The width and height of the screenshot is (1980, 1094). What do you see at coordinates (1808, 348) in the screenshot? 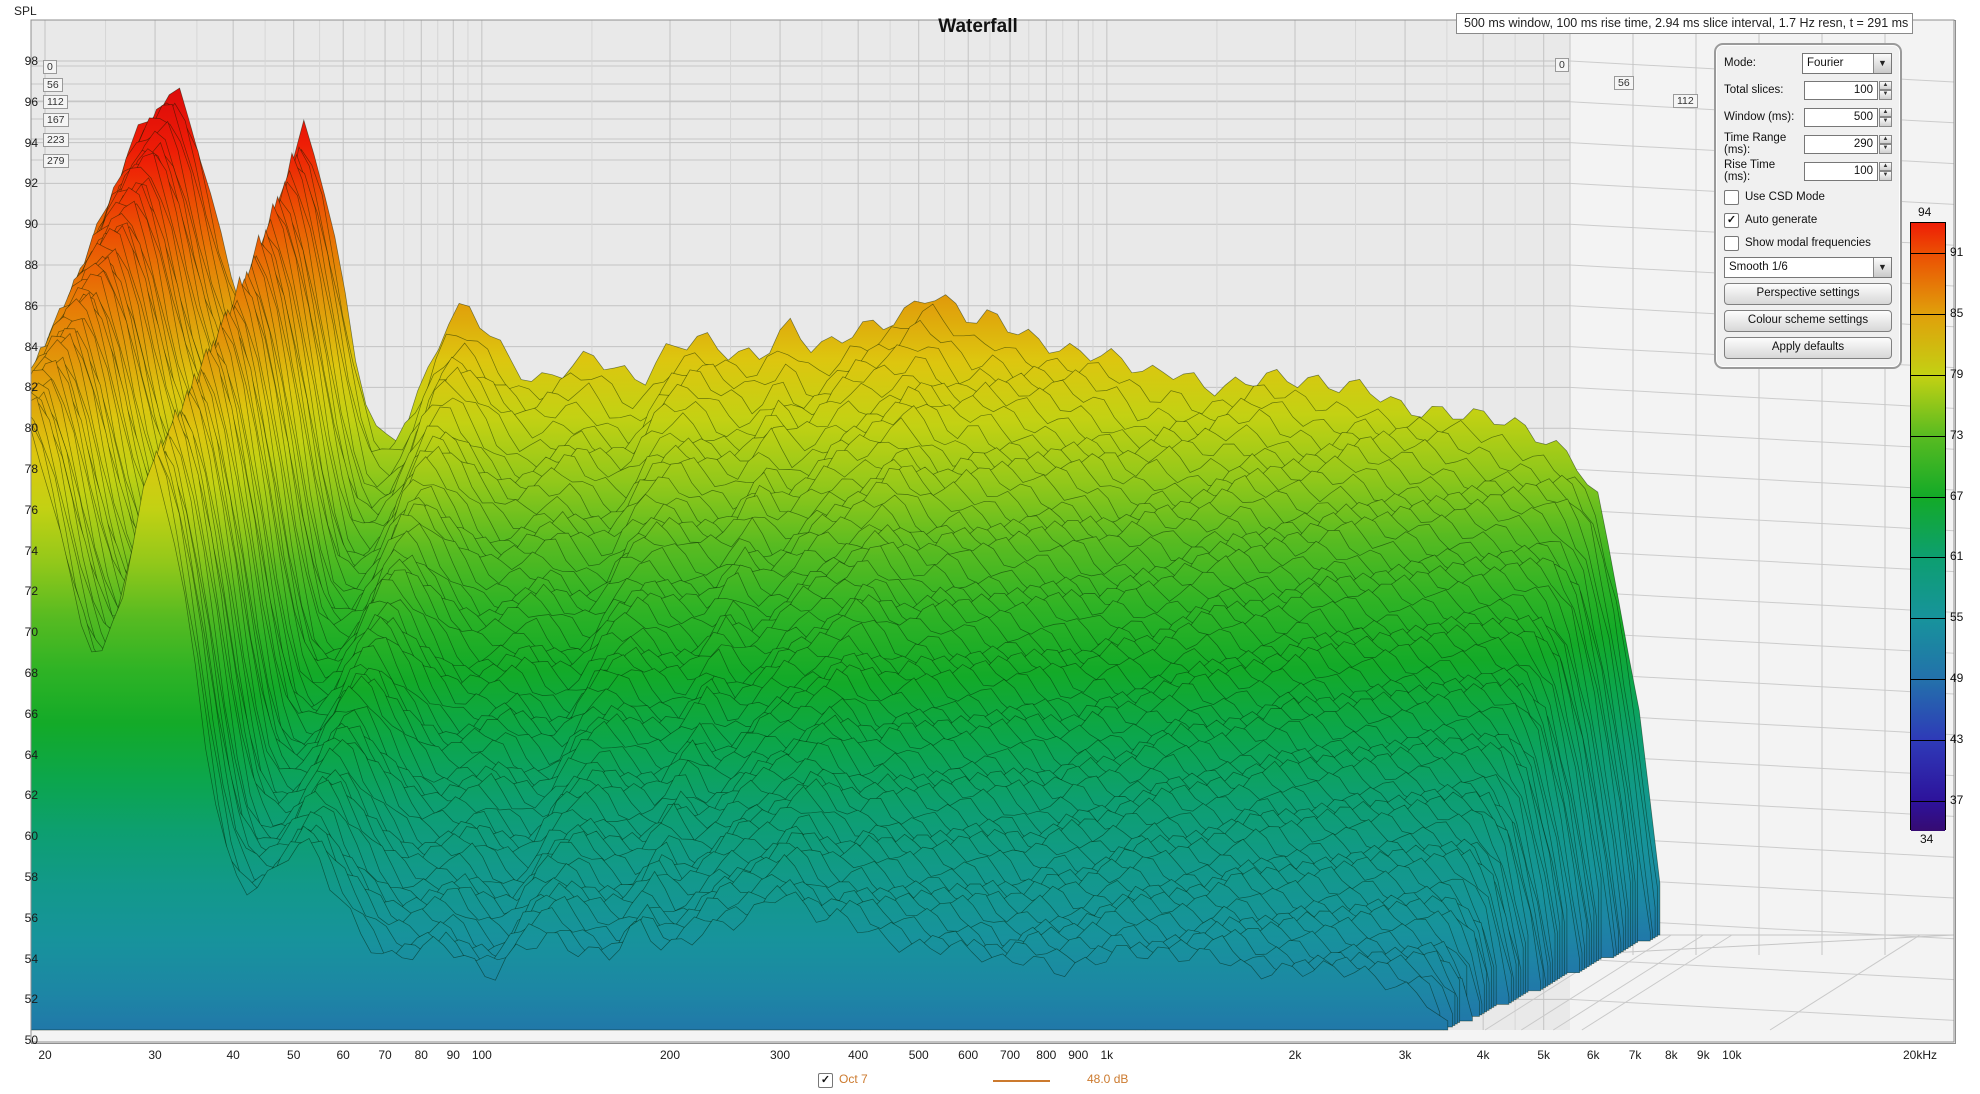
I see `apply-defaults-button: Apply defaults` at bounding box center [1808, 348].